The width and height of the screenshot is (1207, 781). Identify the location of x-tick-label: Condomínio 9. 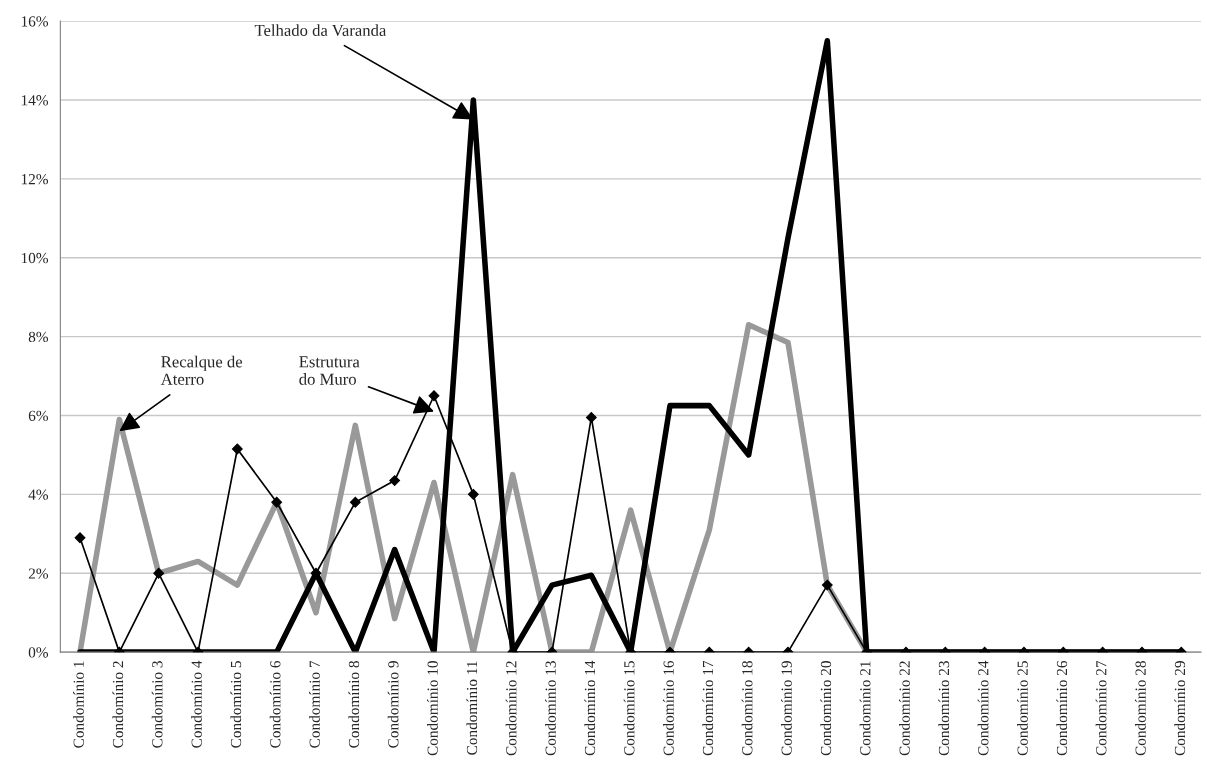
(393, 704).